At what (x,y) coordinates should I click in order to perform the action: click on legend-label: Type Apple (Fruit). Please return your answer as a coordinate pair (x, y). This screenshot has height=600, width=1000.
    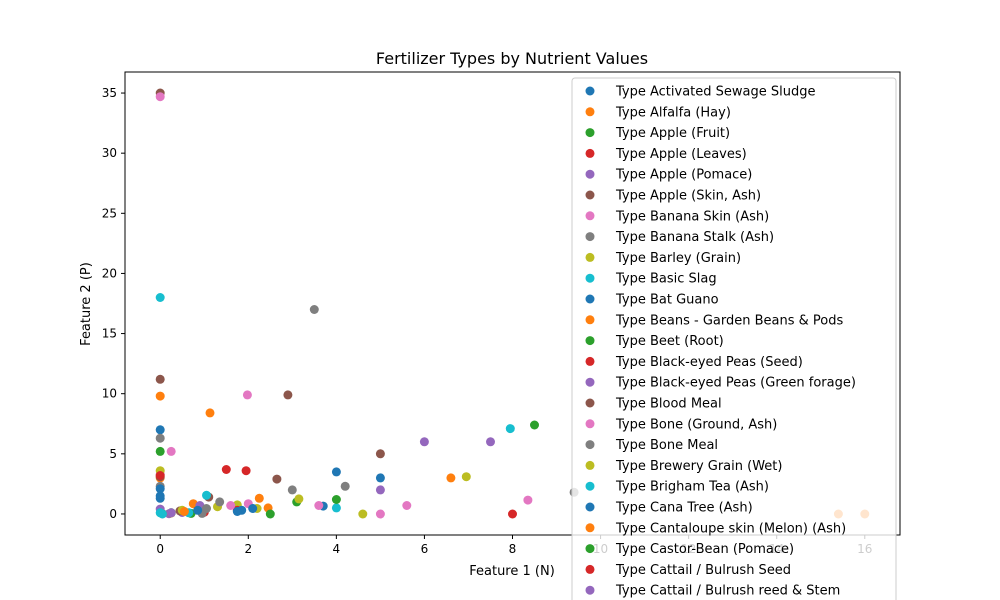
    Looking at the image, I should click on (672, 133).